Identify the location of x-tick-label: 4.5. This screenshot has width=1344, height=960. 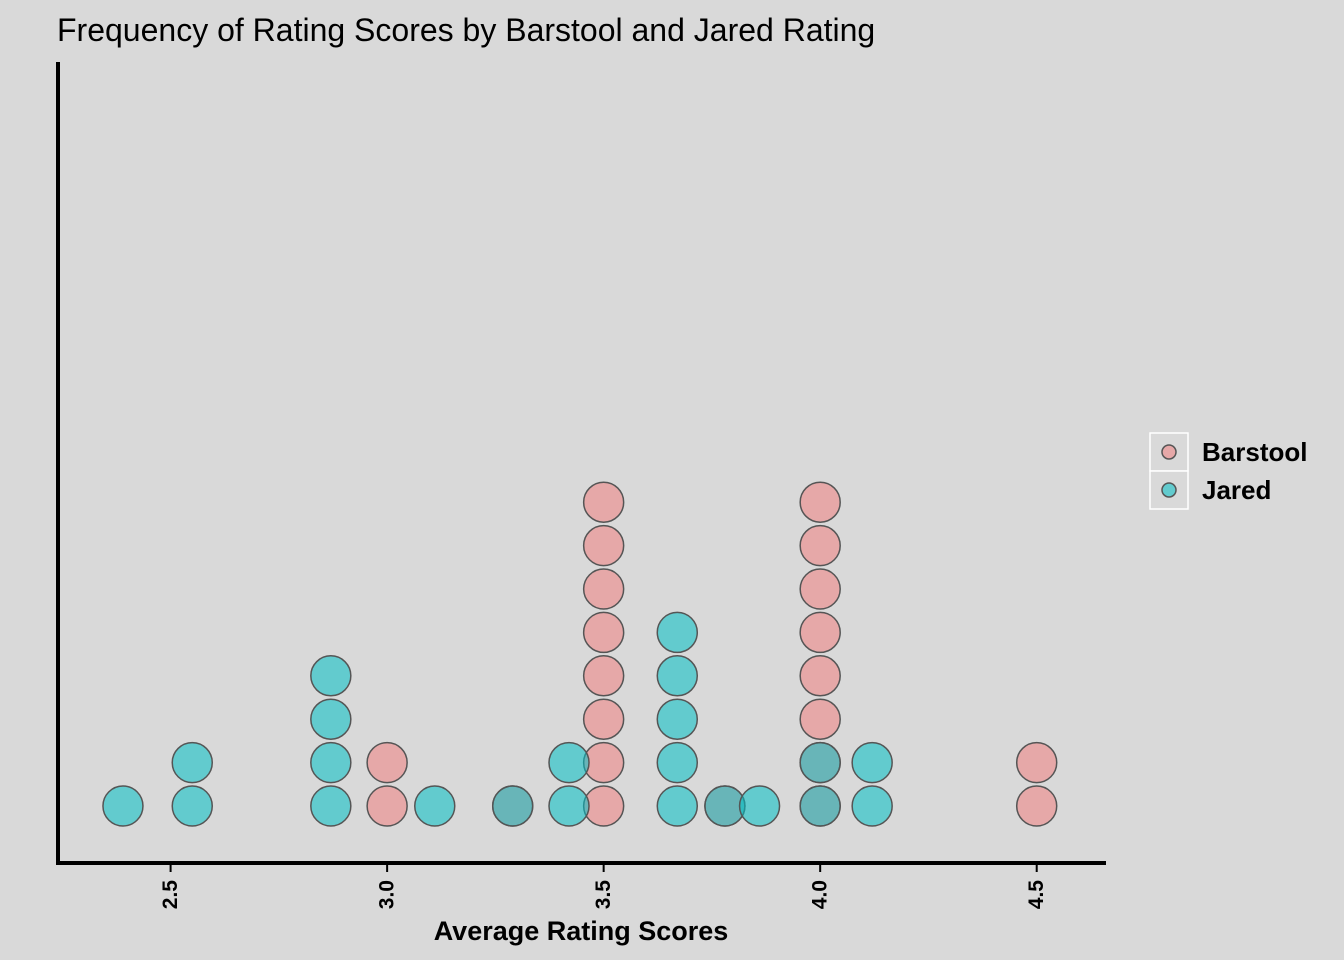
(1036, 895).